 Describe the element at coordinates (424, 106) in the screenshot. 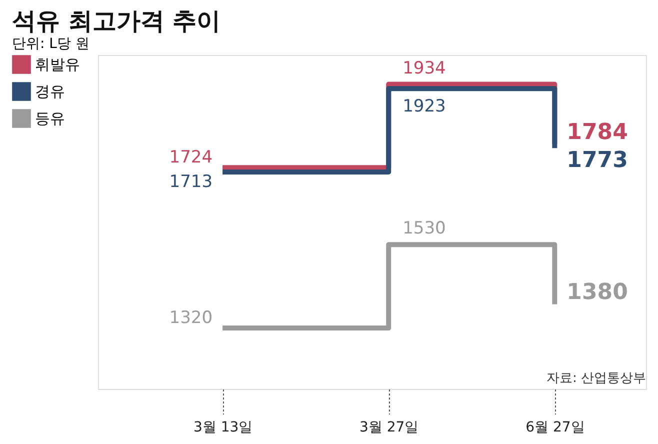

I see `data-label: 1923` at that location.